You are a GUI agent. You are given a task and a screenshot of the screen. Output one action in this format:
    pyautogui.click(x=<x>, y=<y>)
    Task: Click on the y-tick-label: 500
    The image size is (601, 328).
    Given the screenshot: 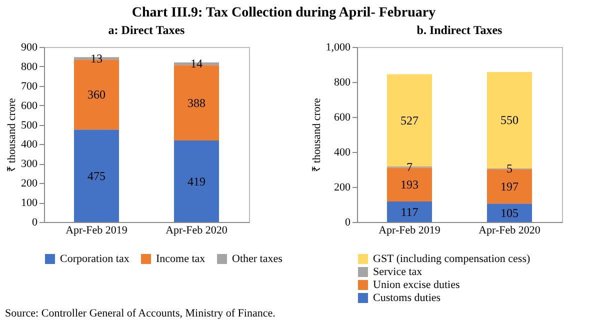 What is the action you would take?
    pyautogui.click(x=29, y=125)
    